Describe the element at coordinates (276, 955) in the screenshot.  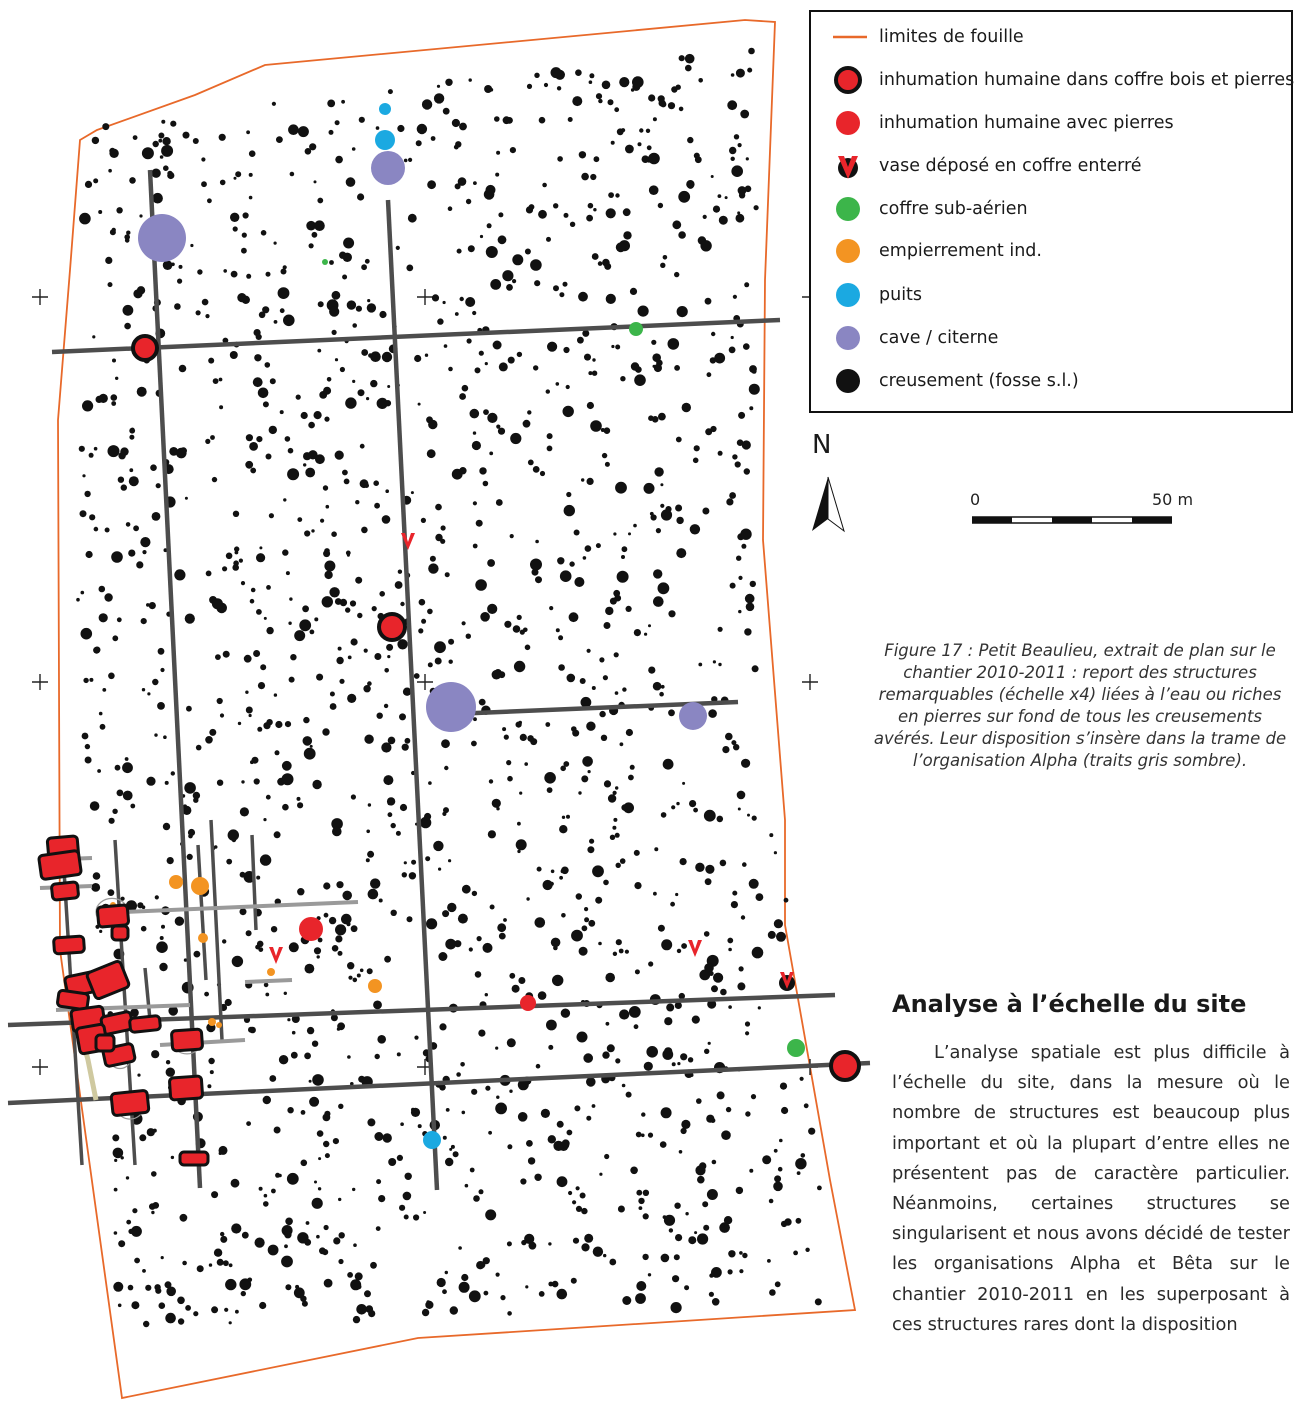
I see `vase-icon` at that location.